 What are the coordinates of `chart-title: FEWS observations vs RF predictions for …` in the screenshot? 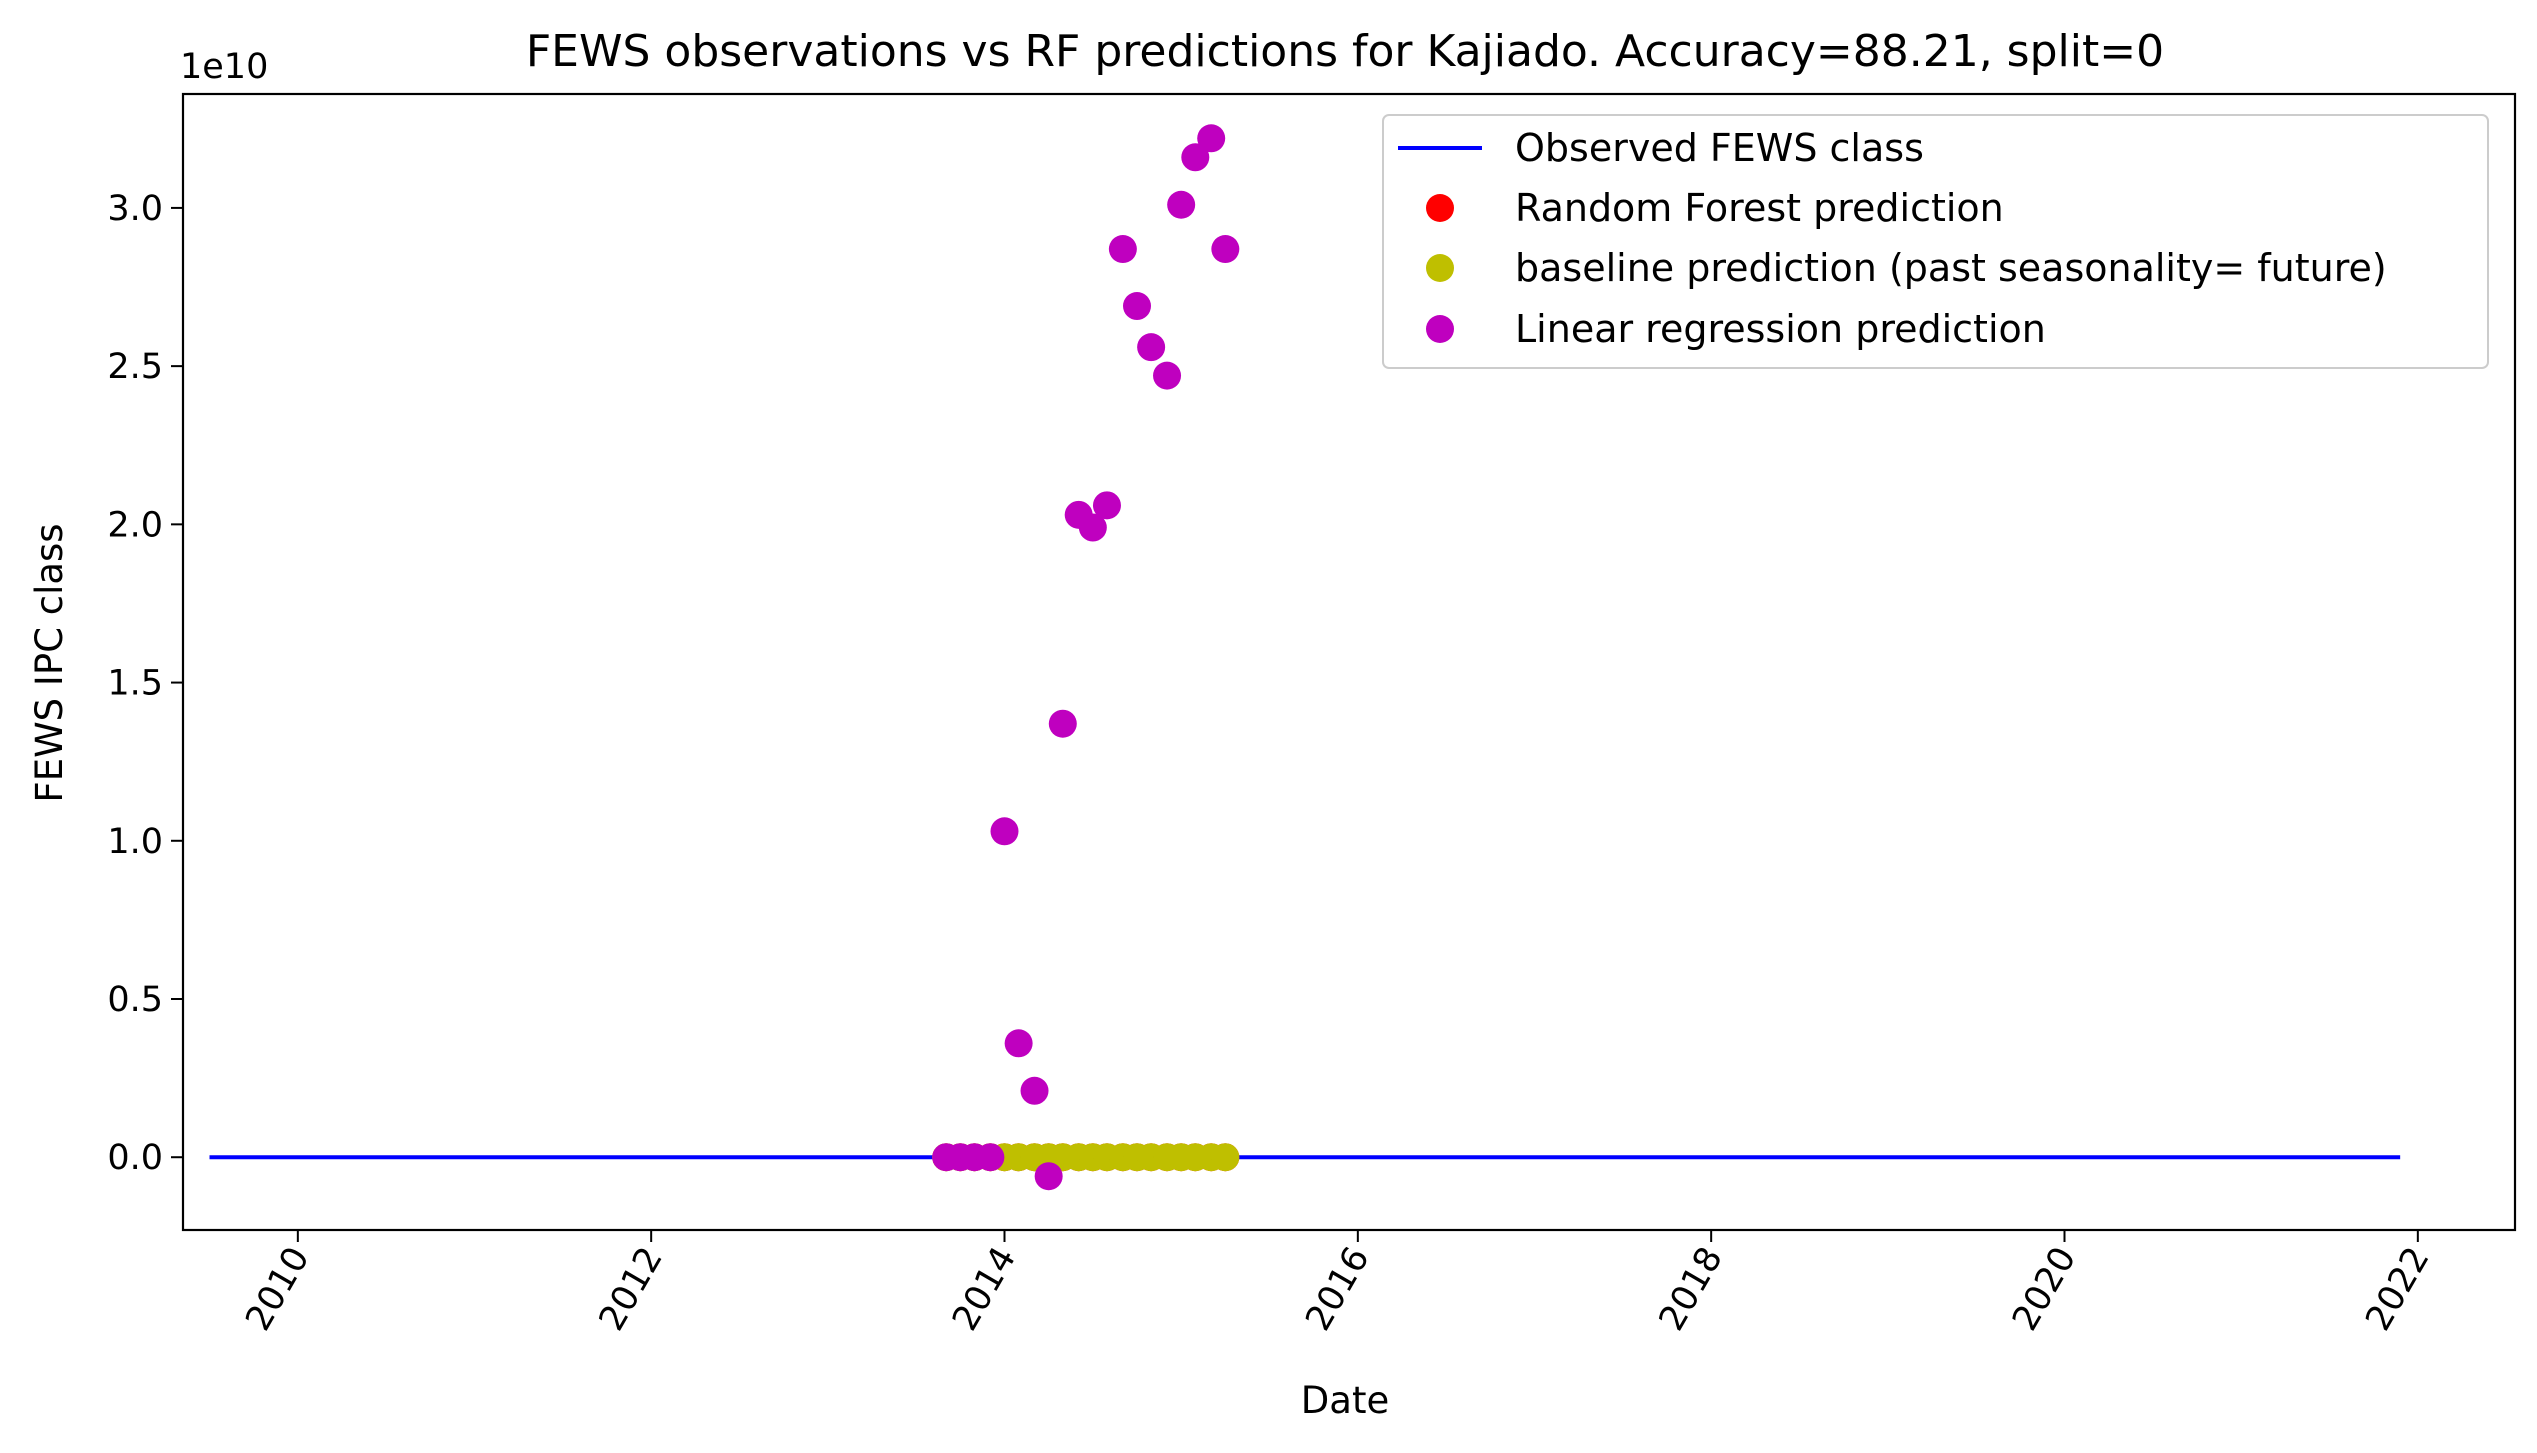 It's located at (1345, 51).